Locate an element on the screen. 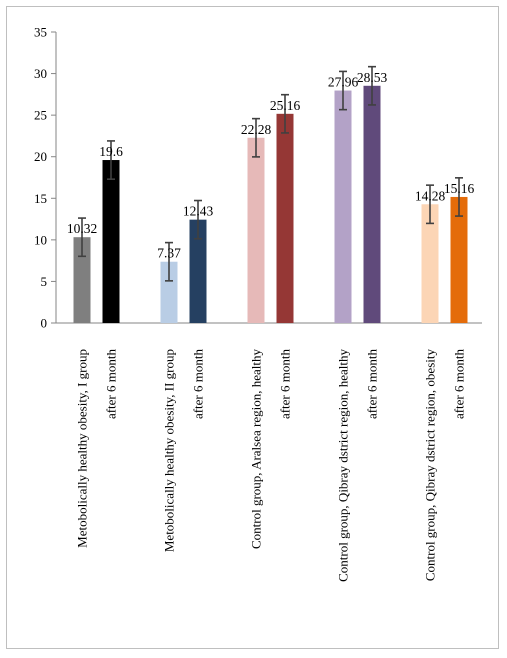  data-label: 25.16 is located at coordinates (285, 105).